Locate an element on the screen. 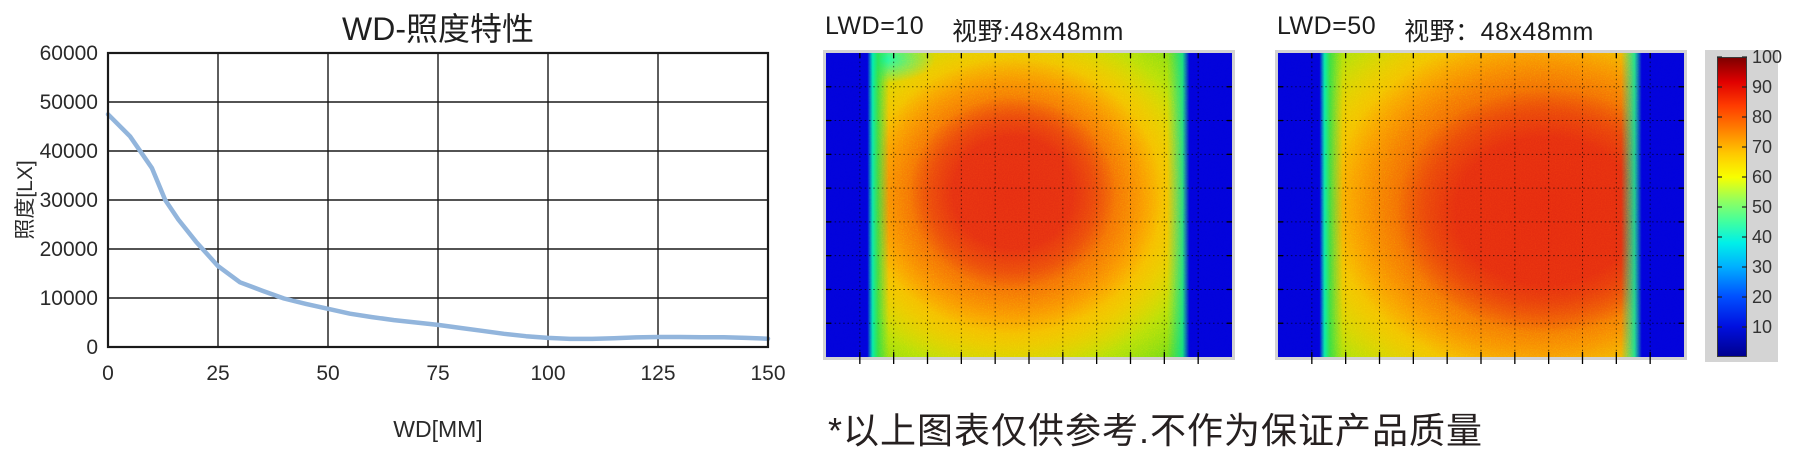 The image size is (1805, 454). colorbar: 10 20 30 40 50 60 70 80 90 100 is located at coordinates (1743, 204).